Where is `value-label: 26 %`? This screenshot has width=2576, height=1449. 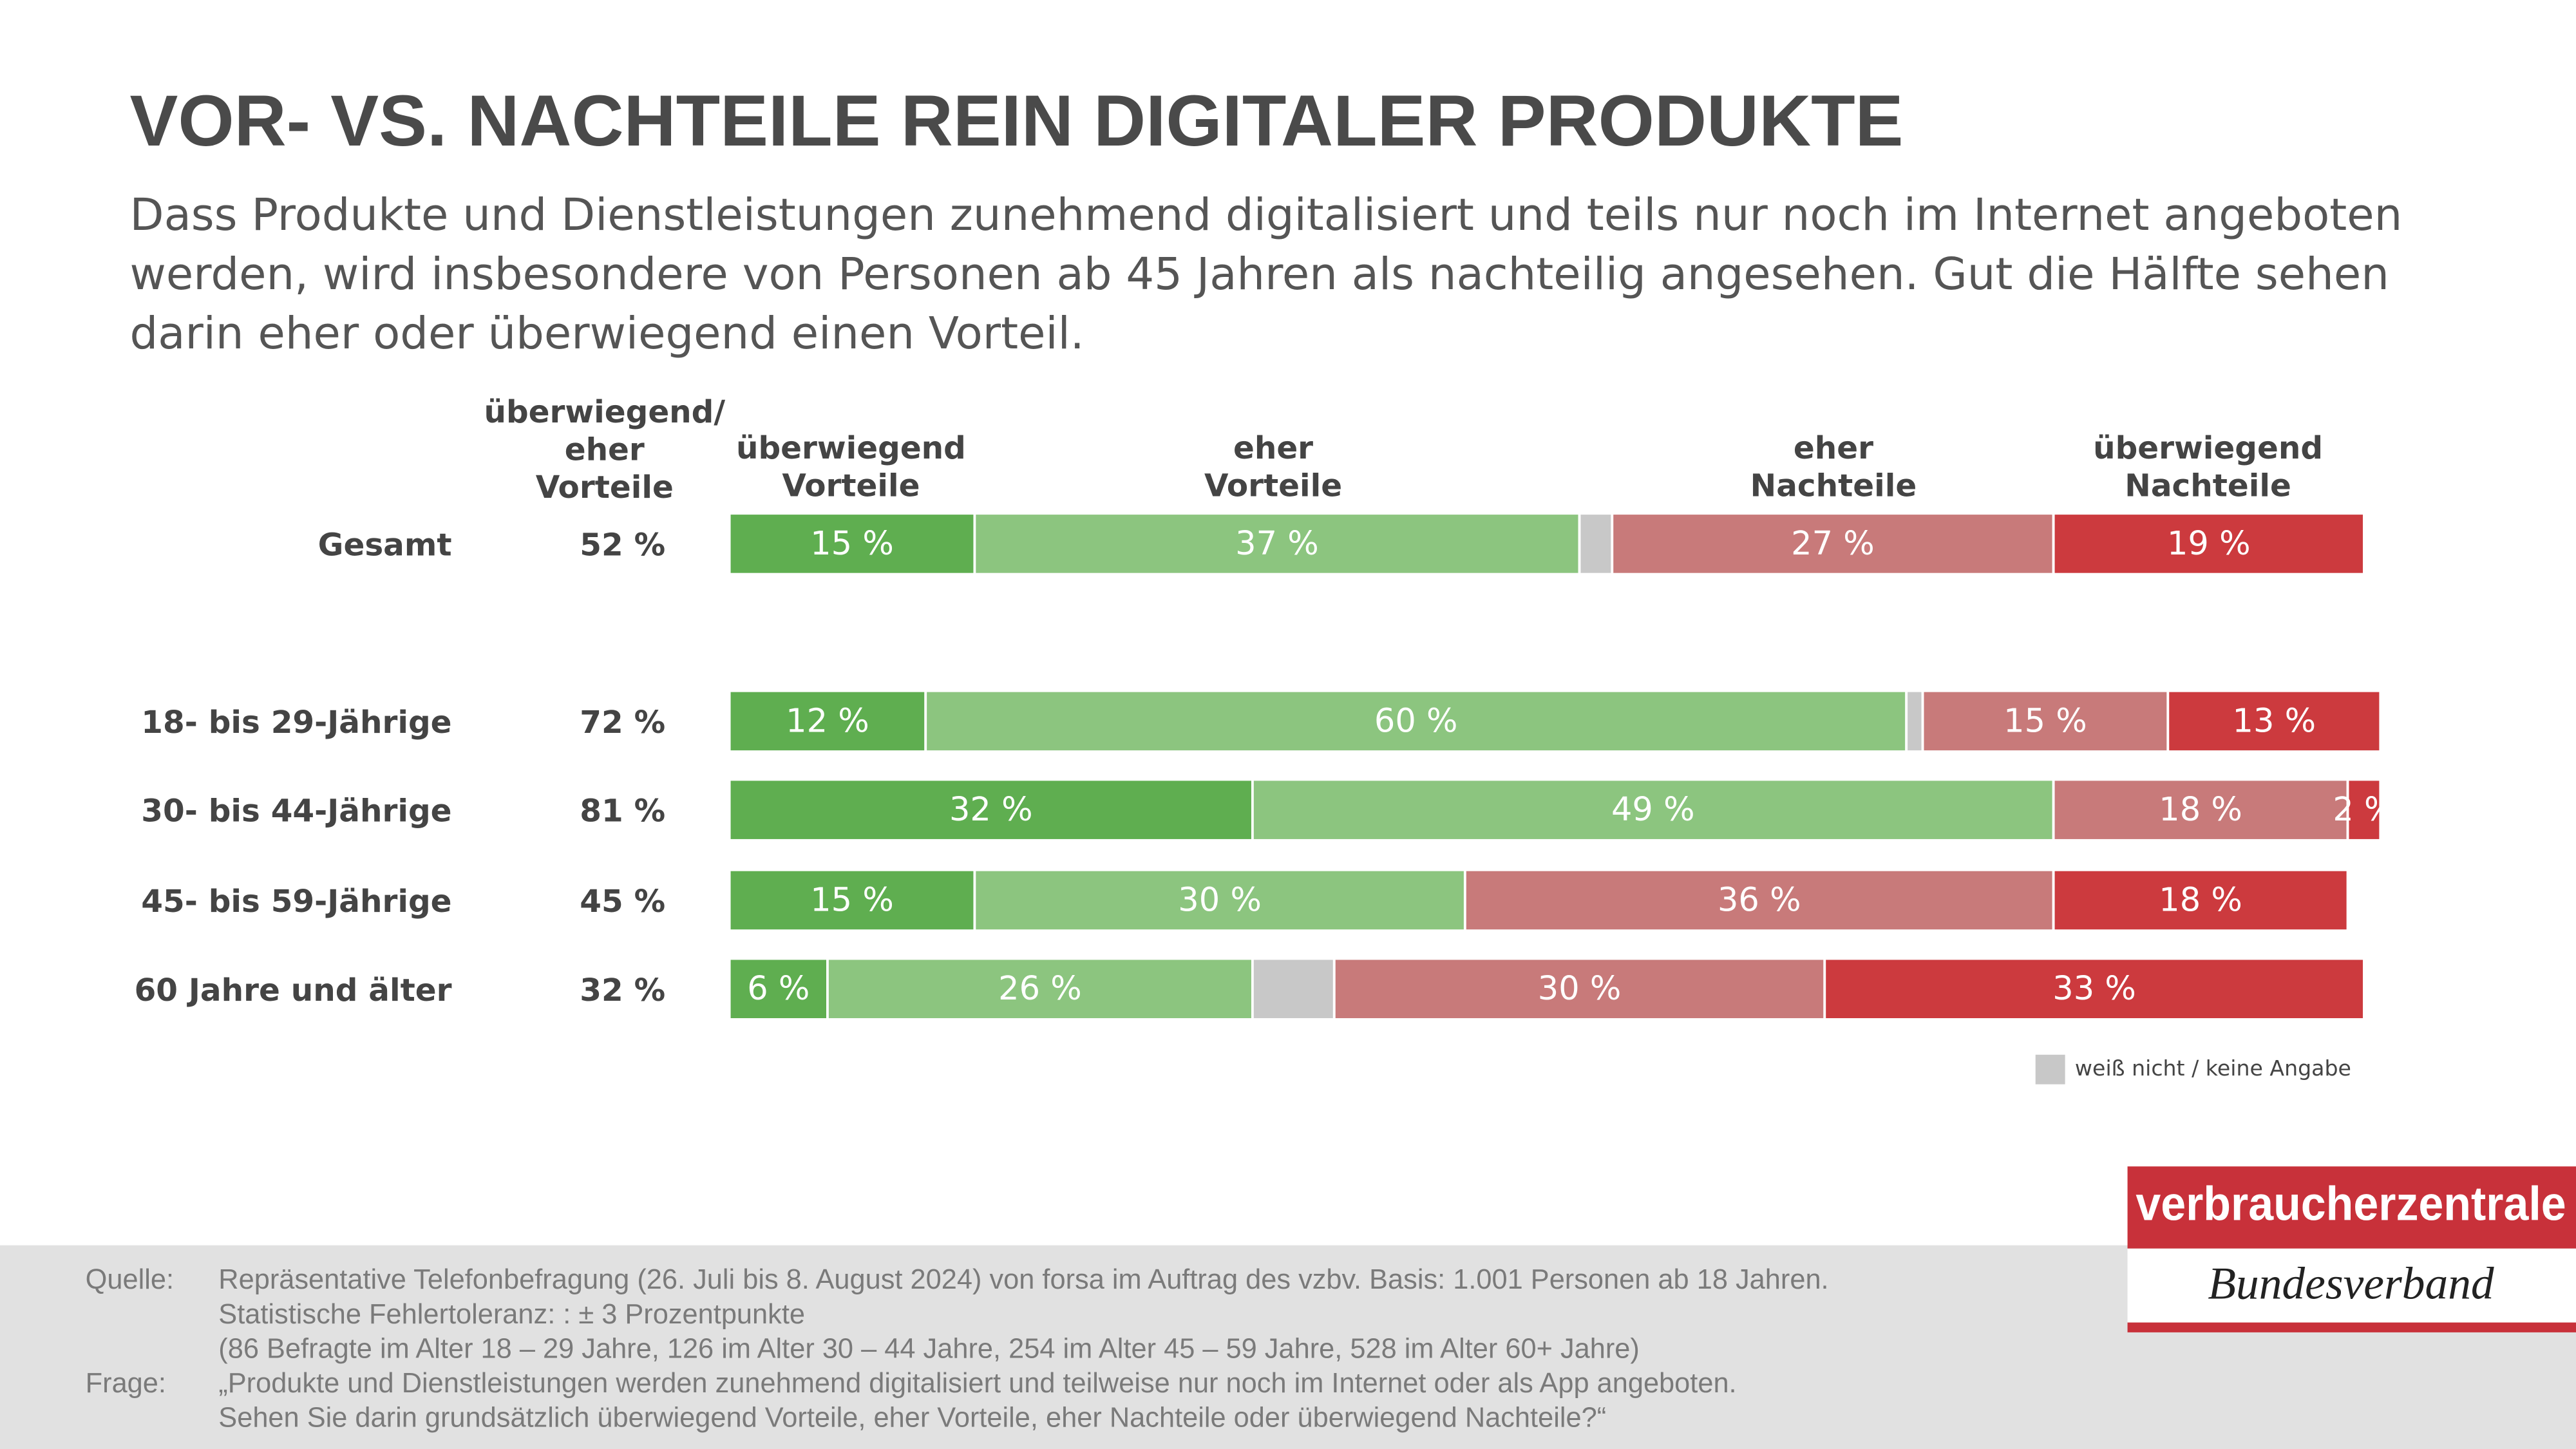
value-label: 26 % is located at coordinates (1040, 989).